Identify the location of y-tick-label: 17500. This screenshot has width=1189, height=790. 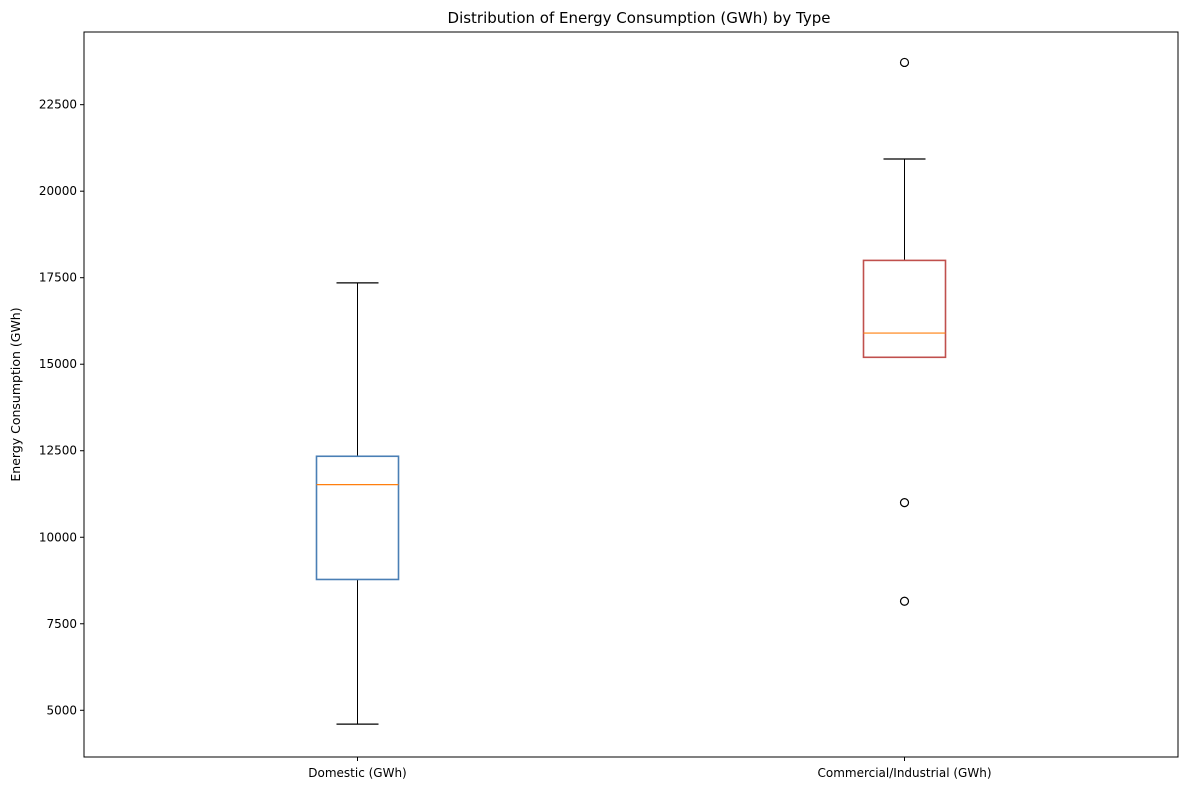
(58, 278).